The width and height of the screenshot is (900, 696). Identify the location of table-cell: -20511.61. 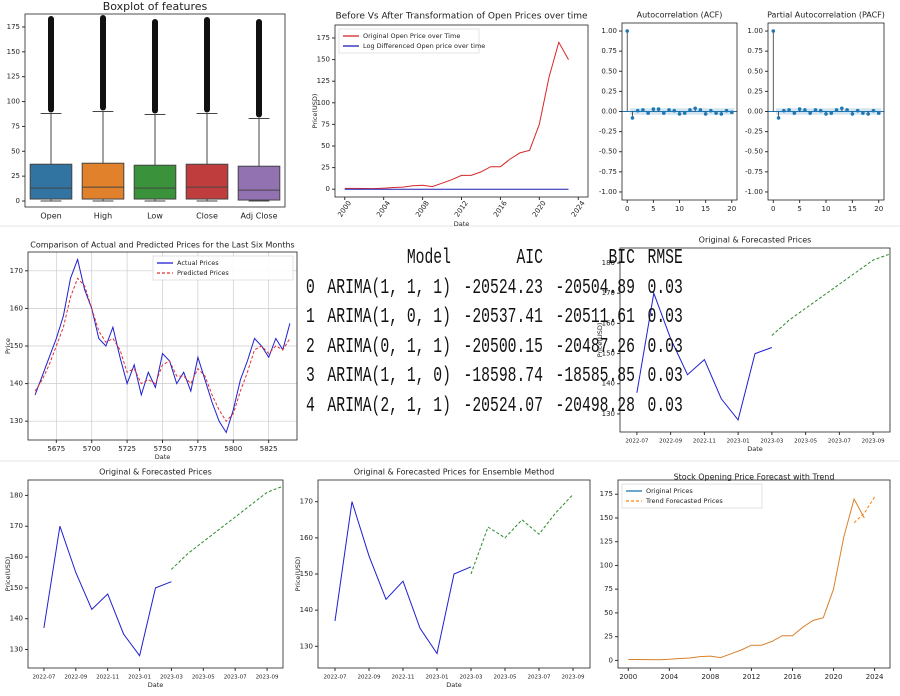
(595, 318).